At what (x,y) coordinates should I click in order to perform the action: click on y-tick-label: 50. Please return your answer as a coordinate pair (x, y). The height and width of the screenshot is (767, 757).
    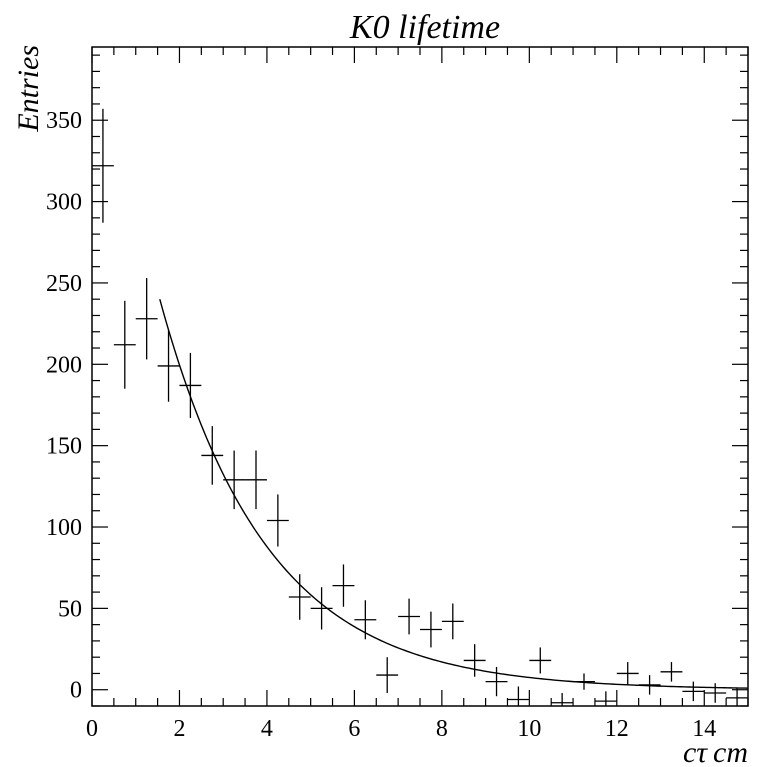
    Looking at the image, I should click on (70, 609).